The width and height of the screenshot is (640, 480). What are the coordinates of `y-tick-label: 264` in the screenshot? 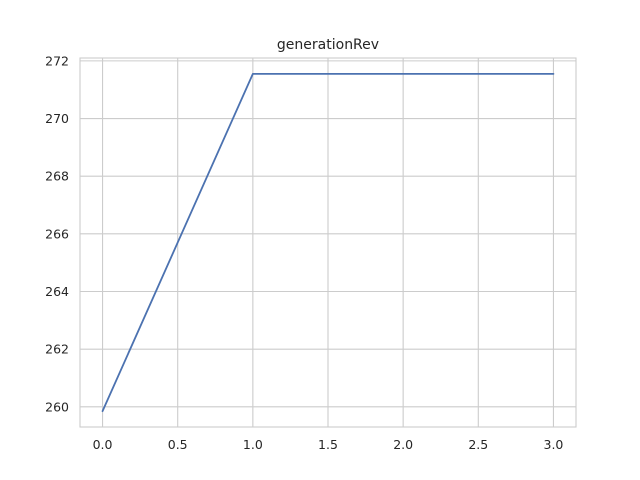 It's located at (57, 291).